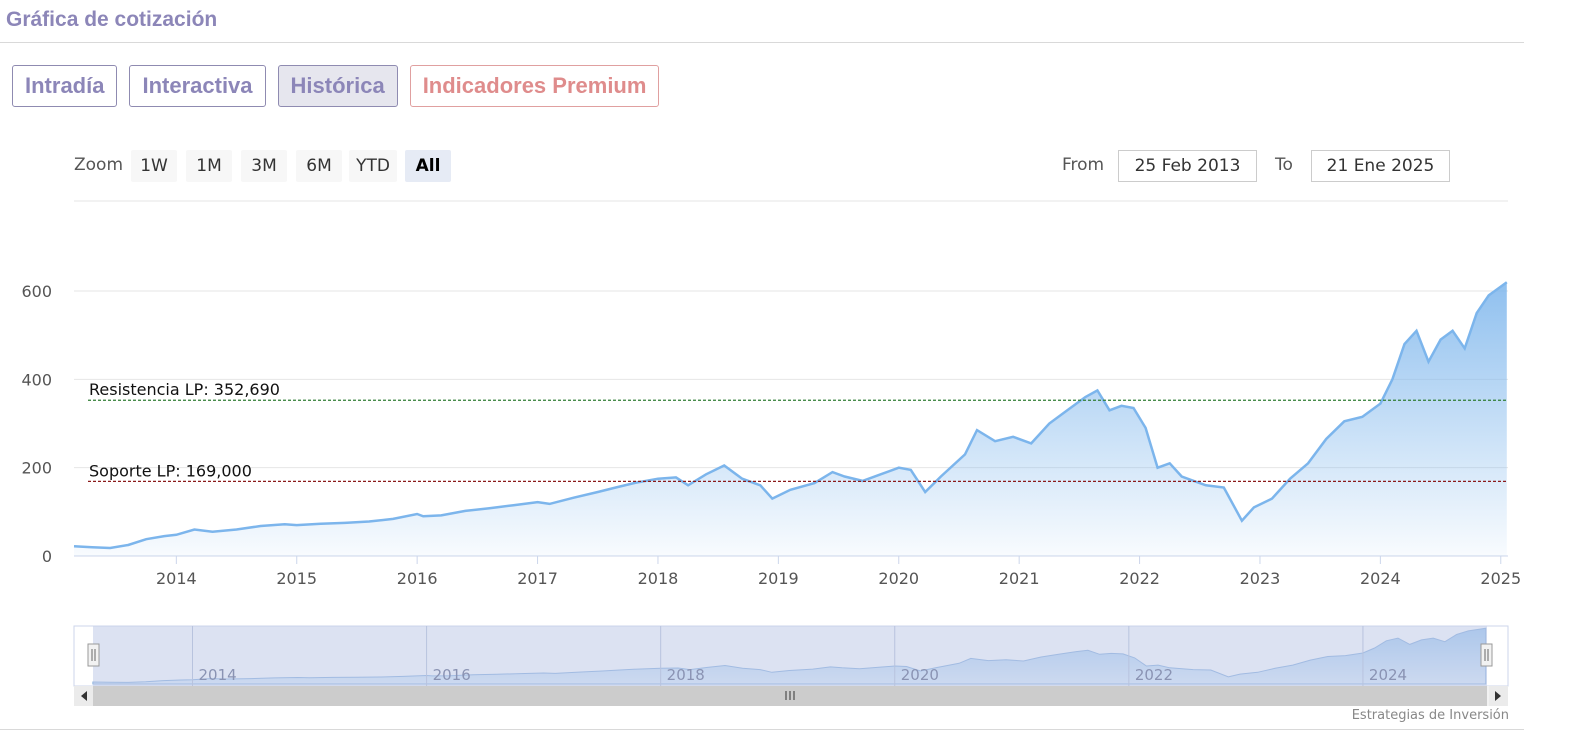  What do you see at coordinates (452, 675) in the screenshot?
I see `navigator-tick-label: 2016` at bounding box center [452, 675].